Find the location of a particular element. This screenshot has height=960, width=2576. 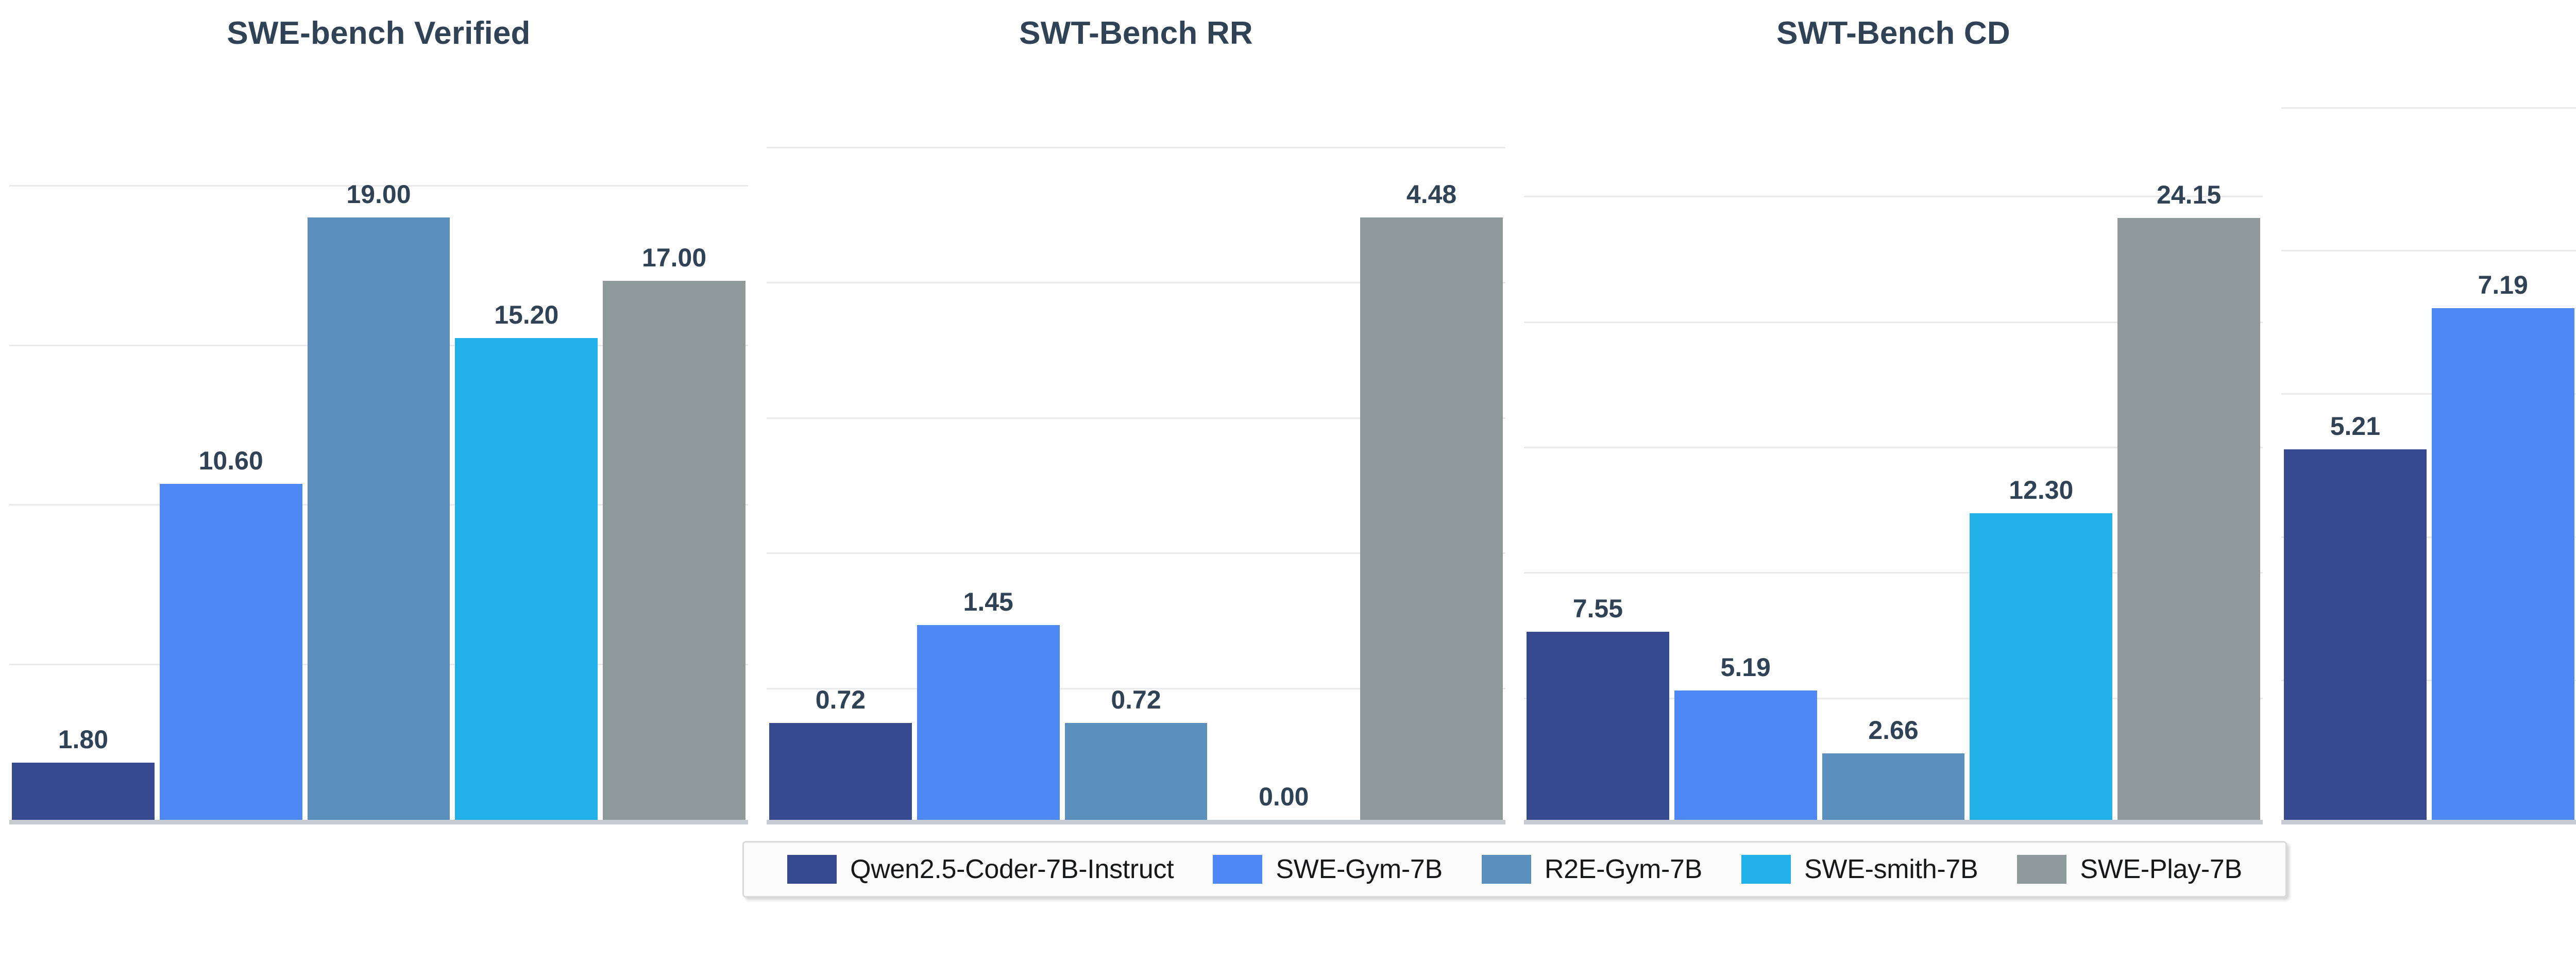

panel-title: SWT-Bench CD is located at coordinates (1893, 33).